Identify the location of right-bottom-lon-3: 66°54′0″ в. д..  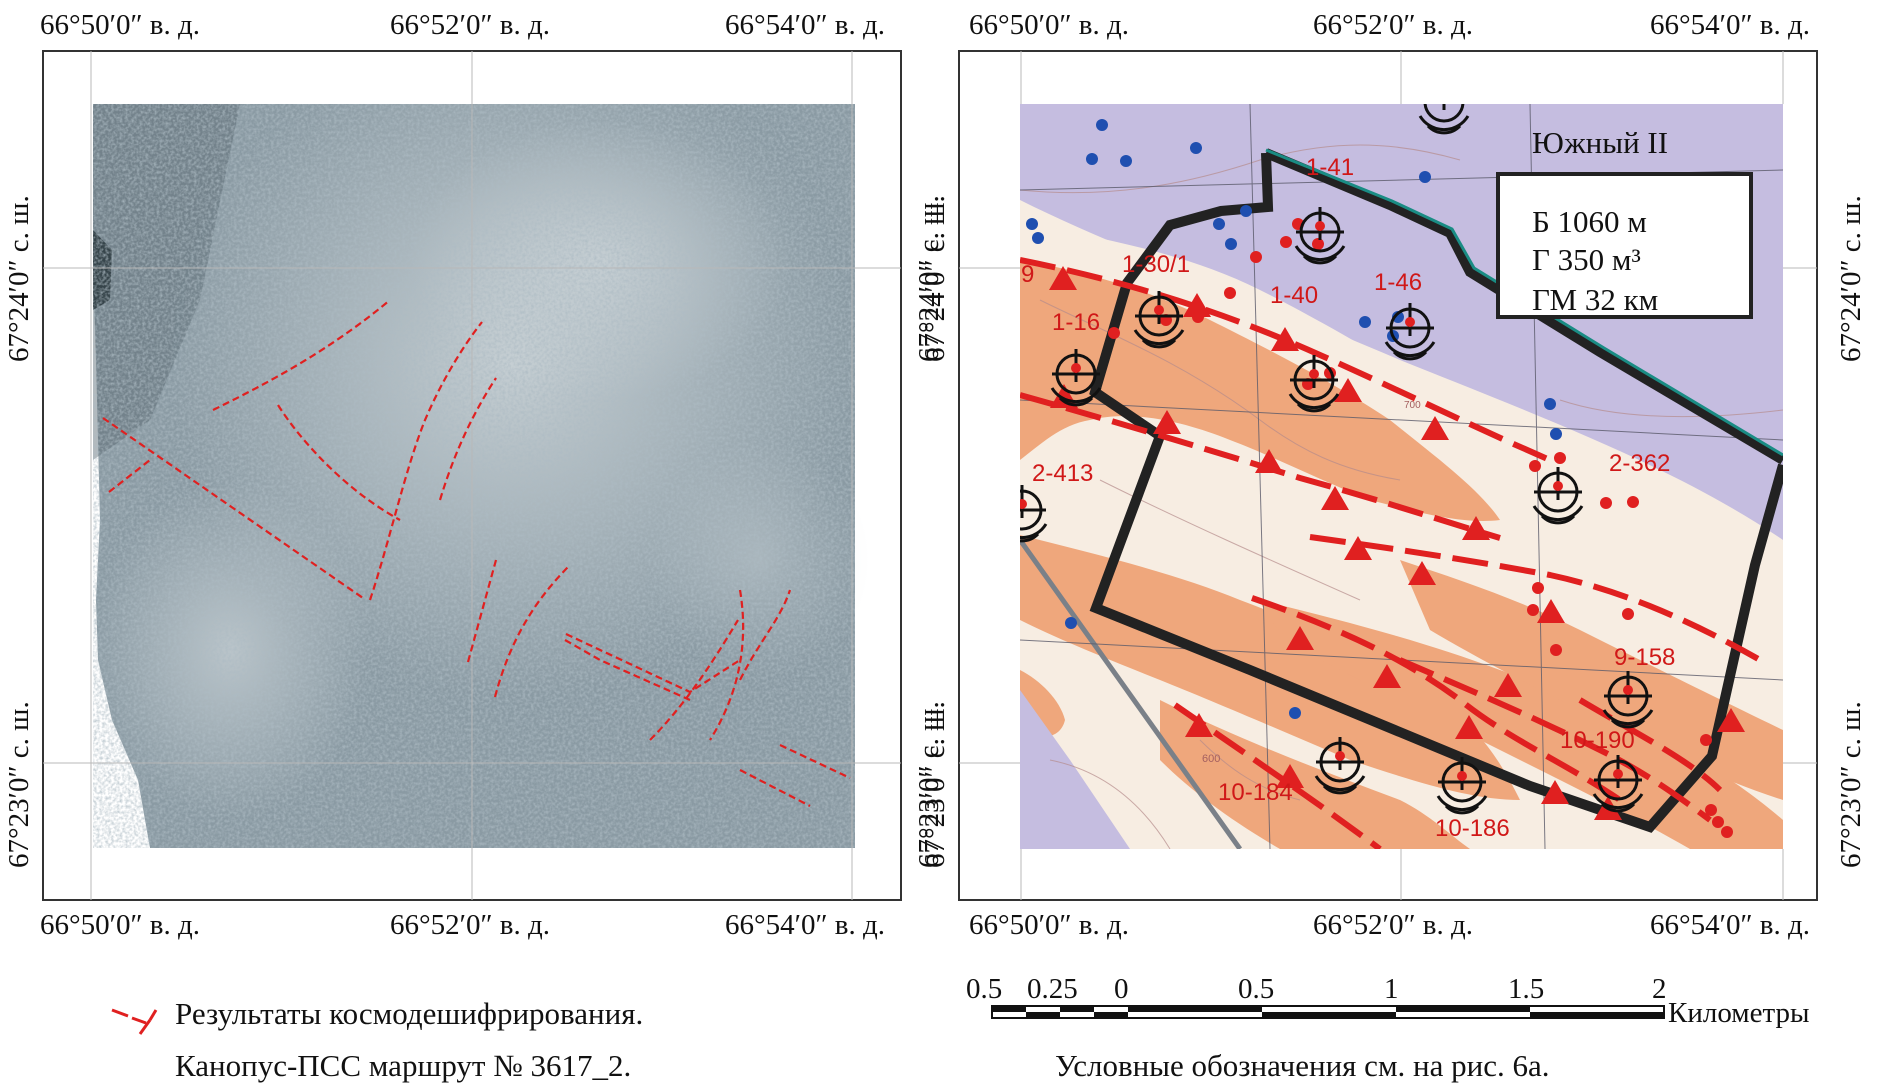
(1730, 925).